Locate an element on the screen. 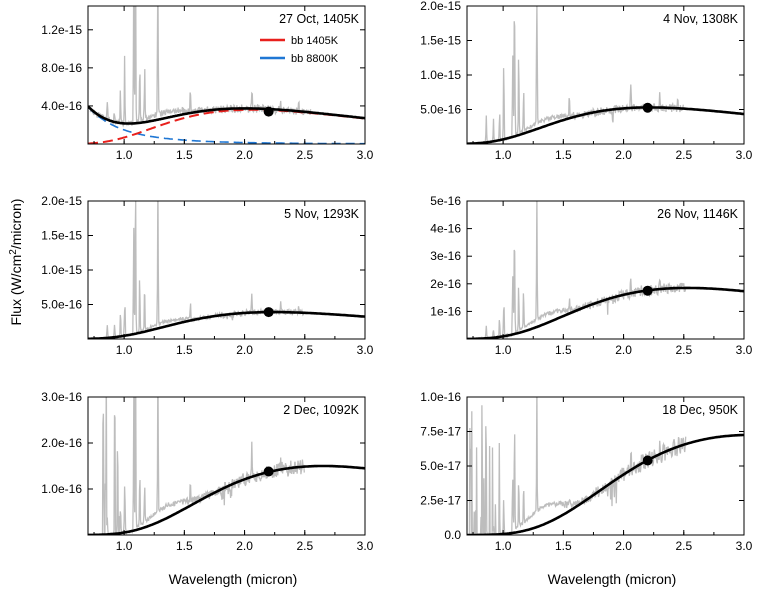  y-tick-label: 2.5e-17 is located at coordinates (440, 501).